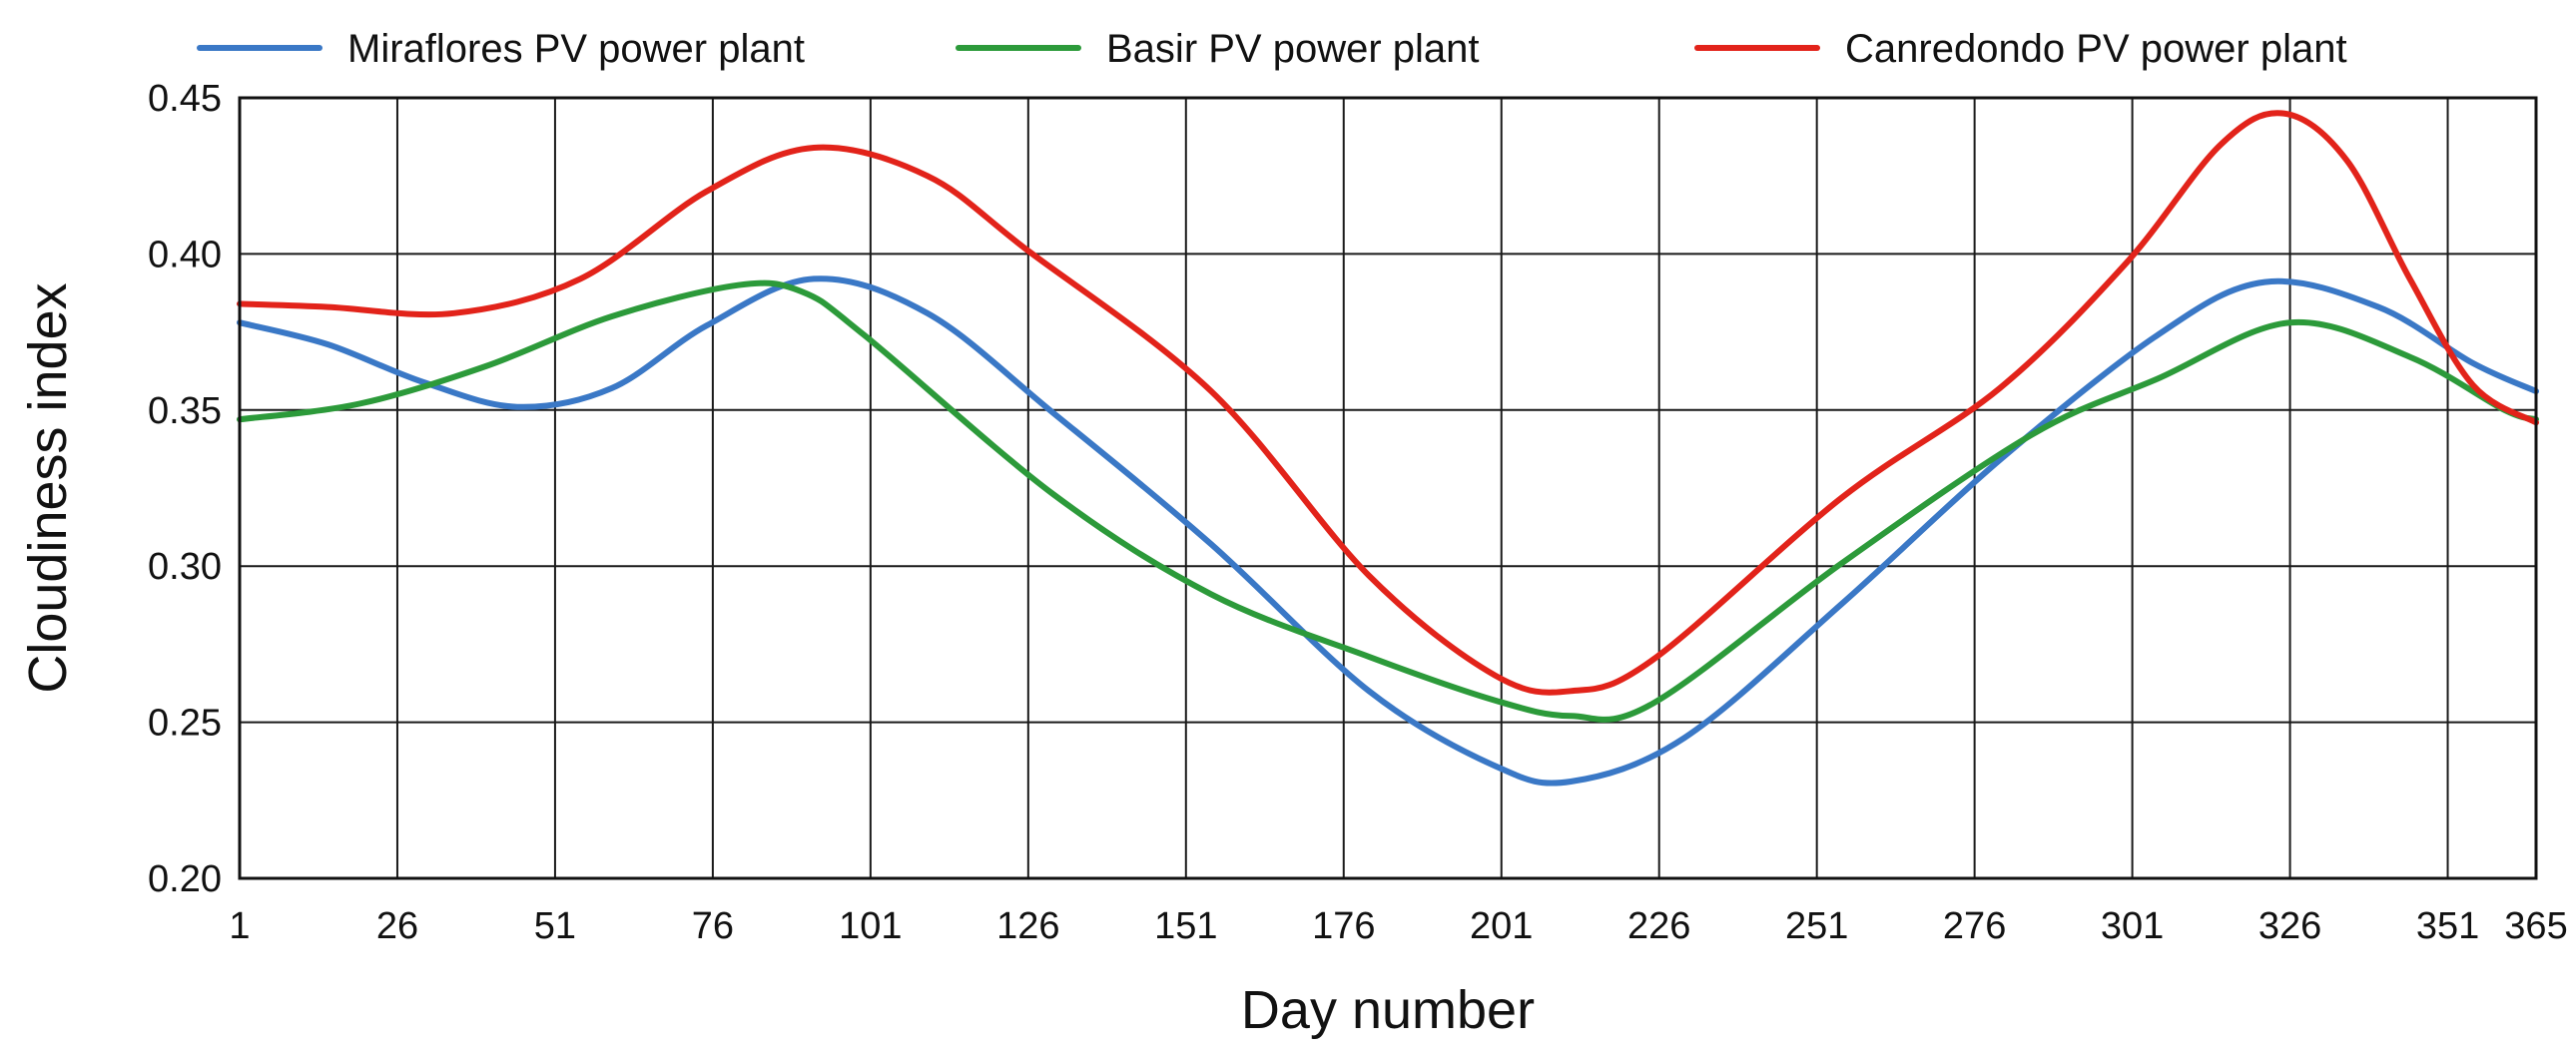 The width and height of the screenshot is (2576, 1062). What do you see at coordinates (576, 49) in the screenshot?
I see `legend-label-miraflores: Miraflores PV power plant` at bounding box center [576, 49].